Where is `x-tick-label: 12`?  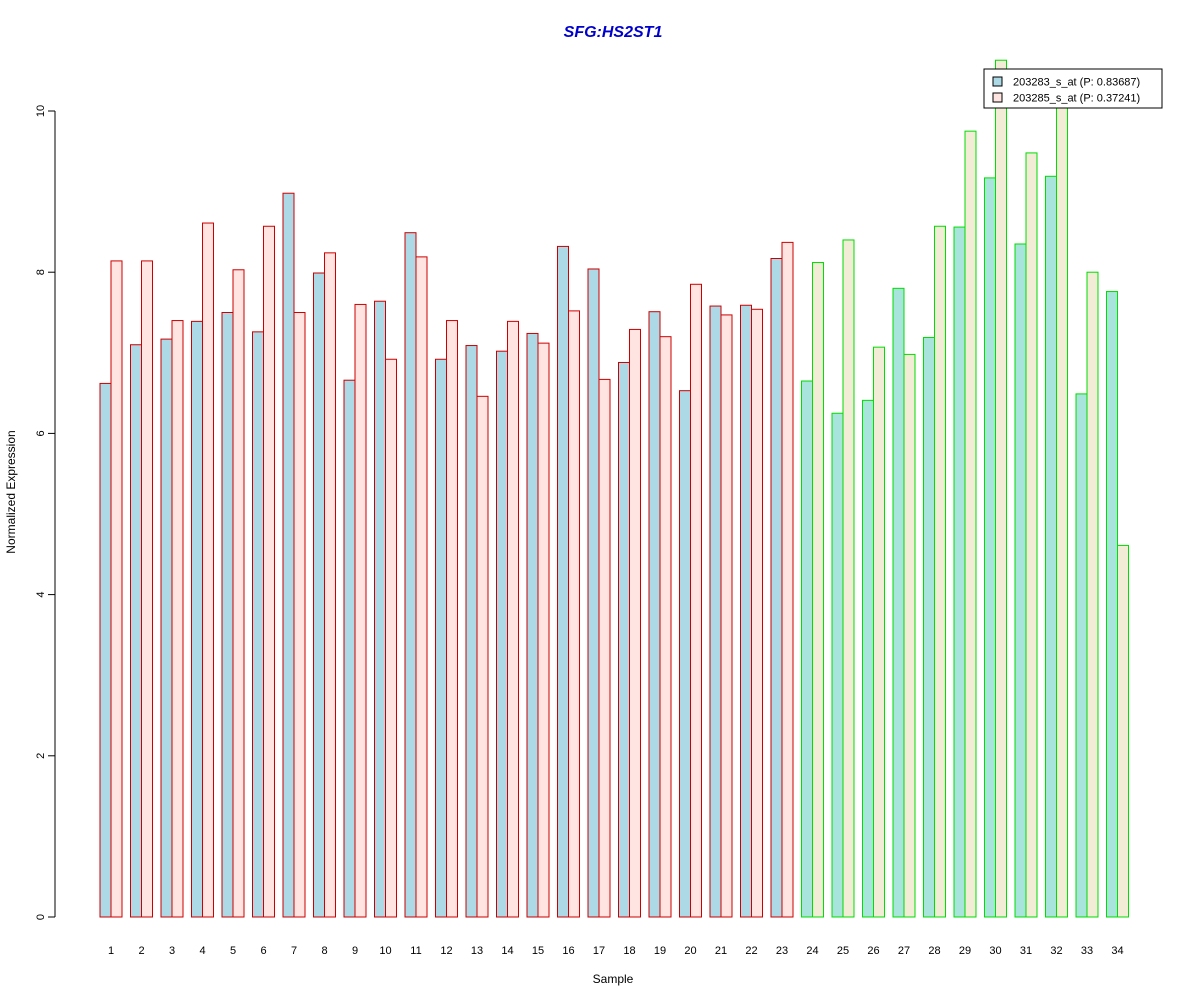 x-tick-label: 12 is located at coordinates (446, 951).